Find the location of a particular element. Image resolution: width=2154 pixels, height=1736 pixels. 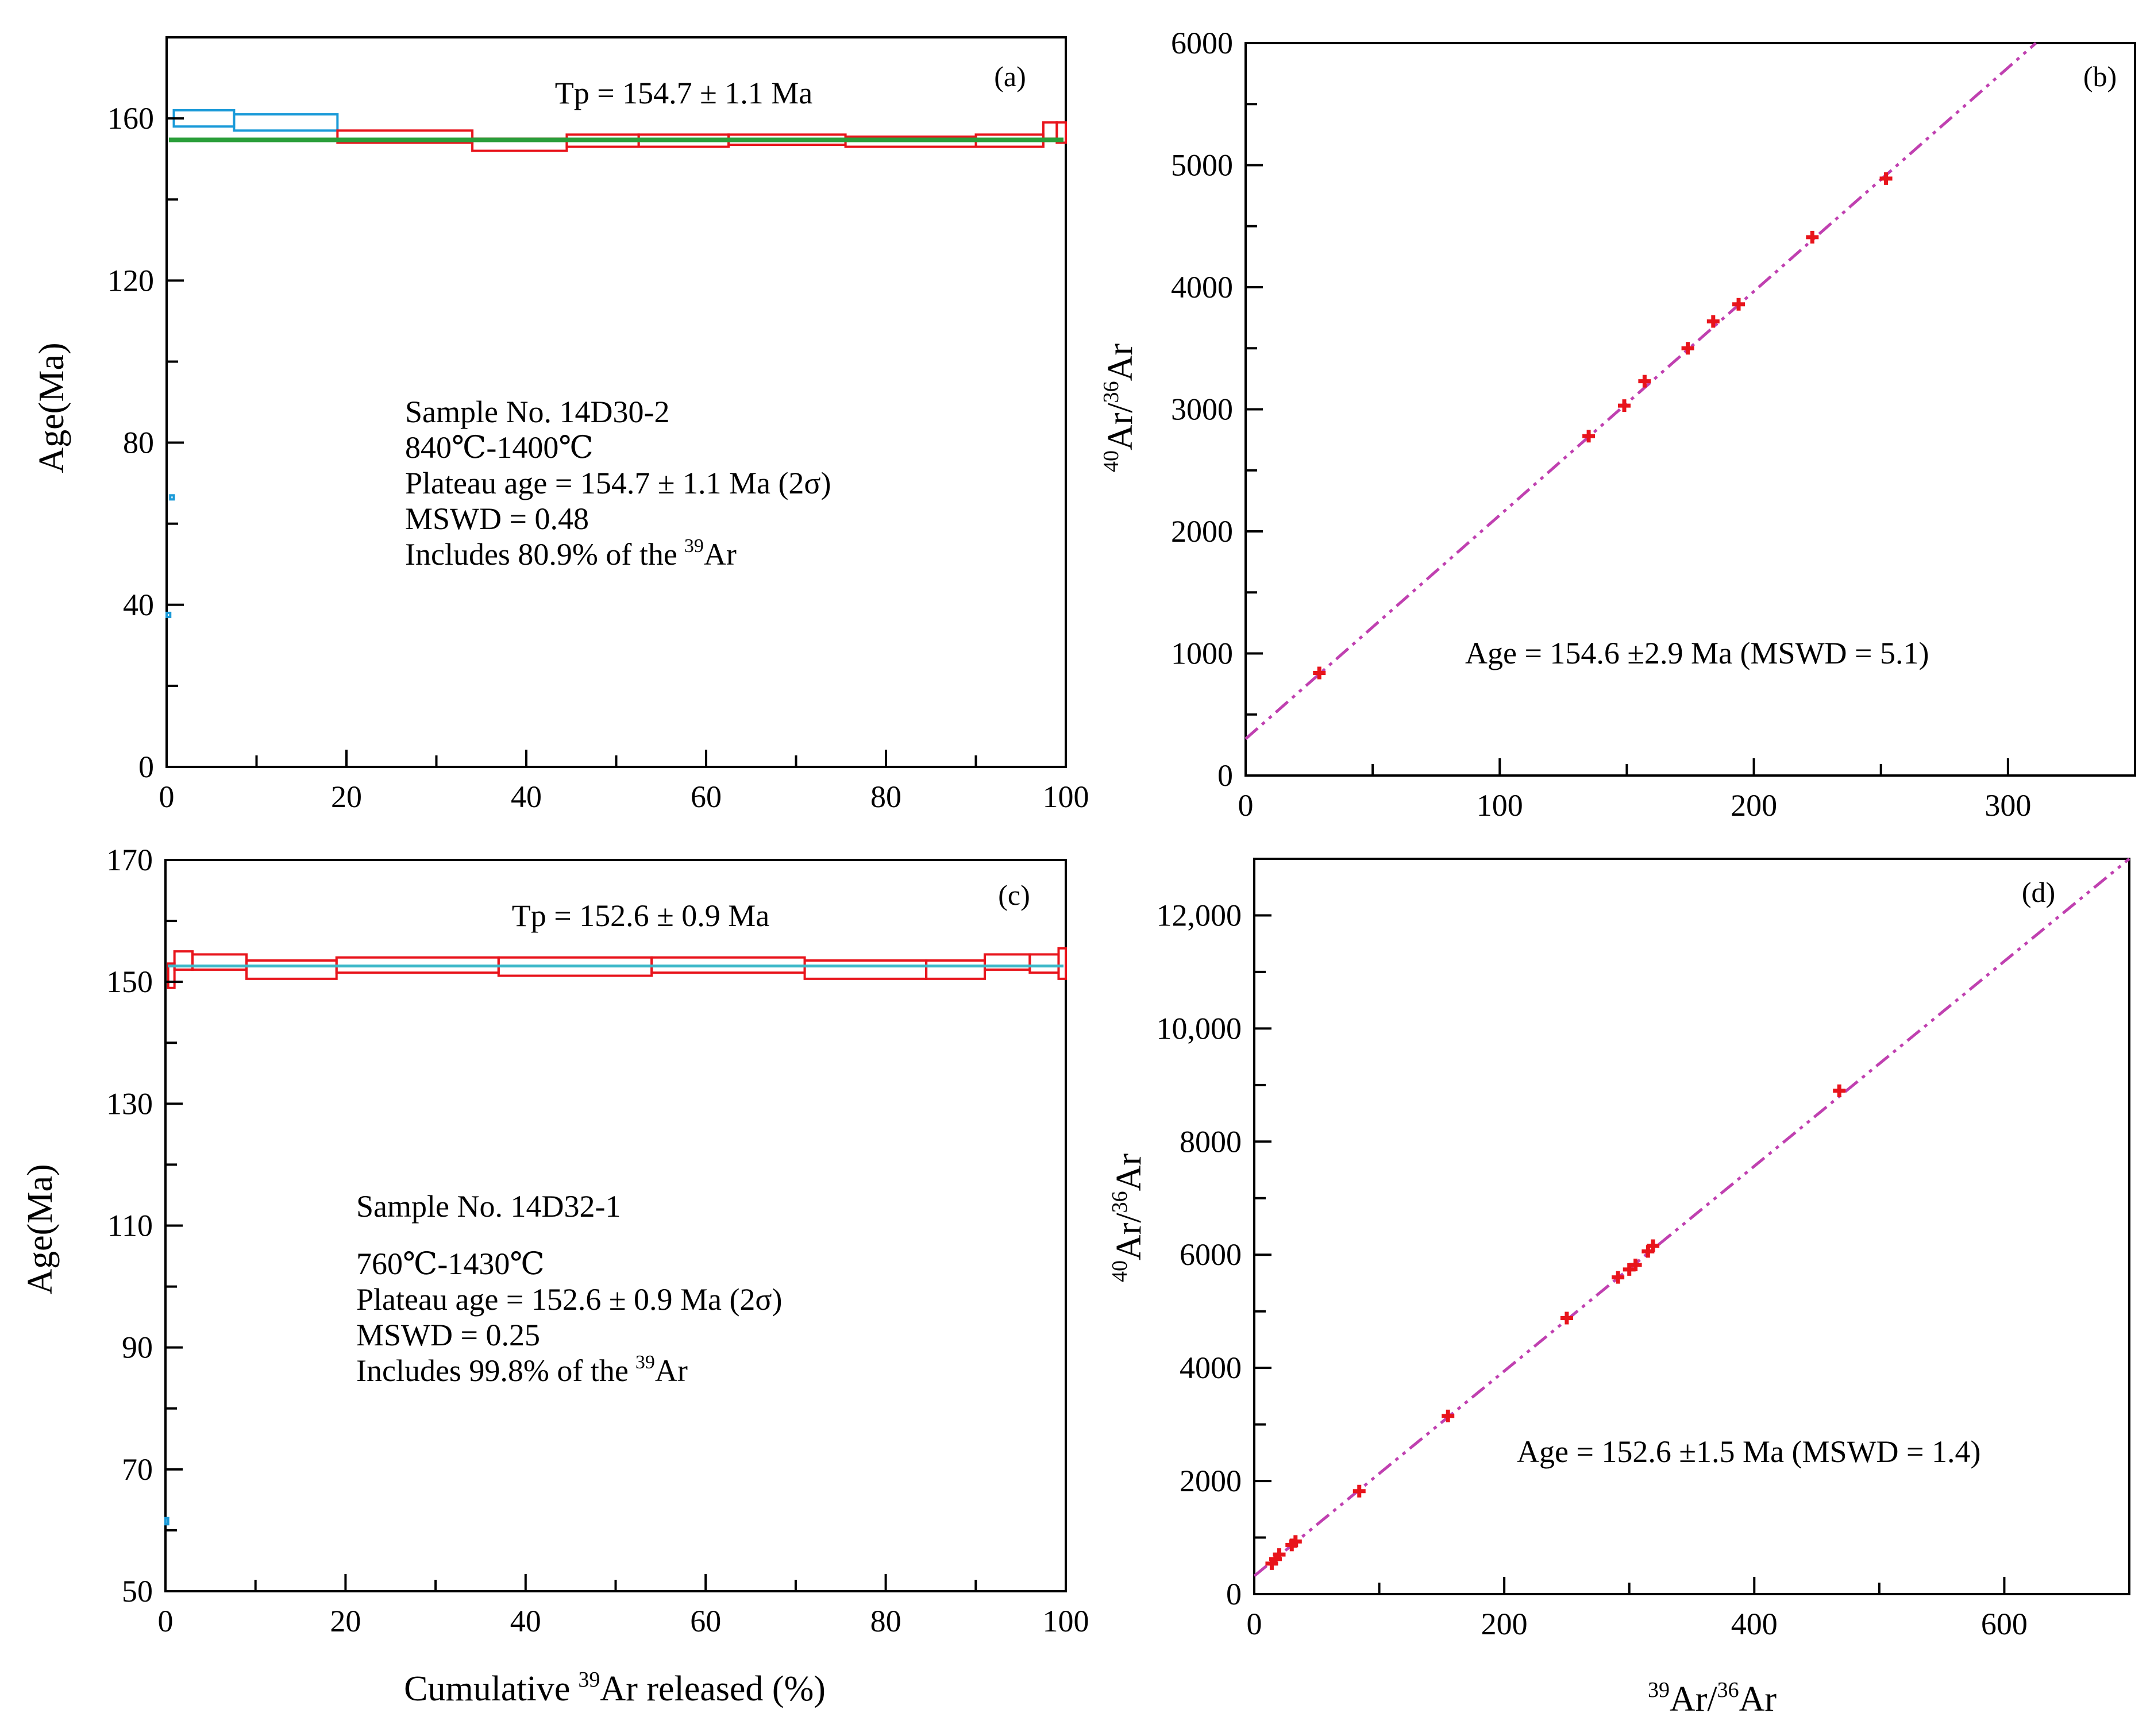

panel-b-note: Age = 154.6 ±2.9 Ma (MSWD = 5.1) is located at coordinates (1697, 653).